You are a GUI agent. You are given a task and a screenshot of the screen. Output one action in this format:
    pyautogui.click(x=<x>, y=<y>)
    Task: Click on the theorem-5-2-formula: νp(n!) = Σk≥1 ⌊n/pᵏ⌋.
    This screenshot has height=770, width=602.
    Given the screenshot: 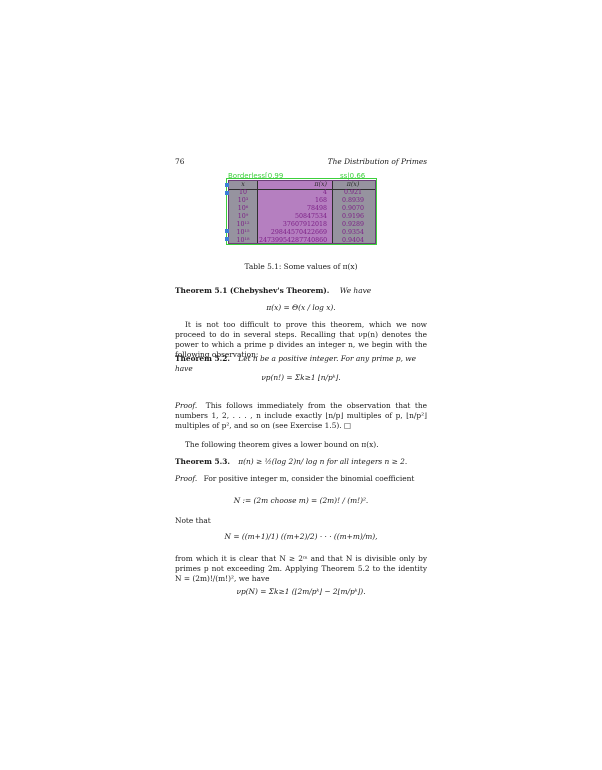 What is the action you would take?
    pyautogui.click(x=301, y=377)
    